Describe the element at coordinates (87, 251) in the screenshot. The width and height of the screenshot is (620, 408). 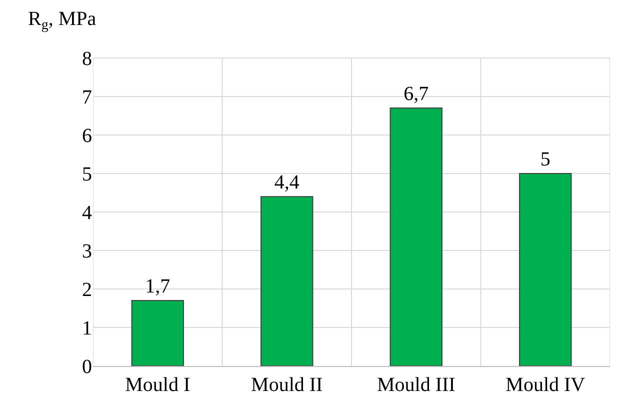
I see `y-tick-label: 3` at that location.